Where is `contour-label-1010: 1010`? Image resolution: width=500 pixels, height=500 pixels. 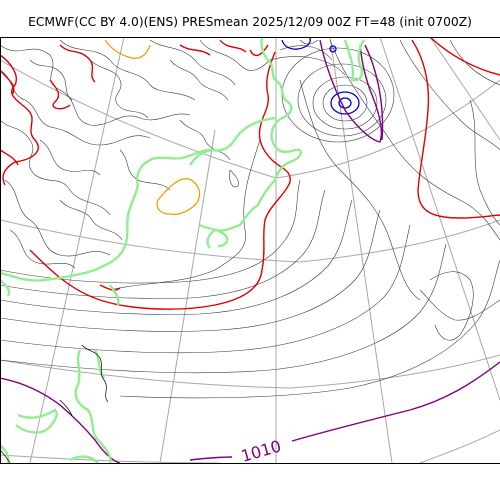 contour-label-1010: 1010 is located at coordinates (261, 449).